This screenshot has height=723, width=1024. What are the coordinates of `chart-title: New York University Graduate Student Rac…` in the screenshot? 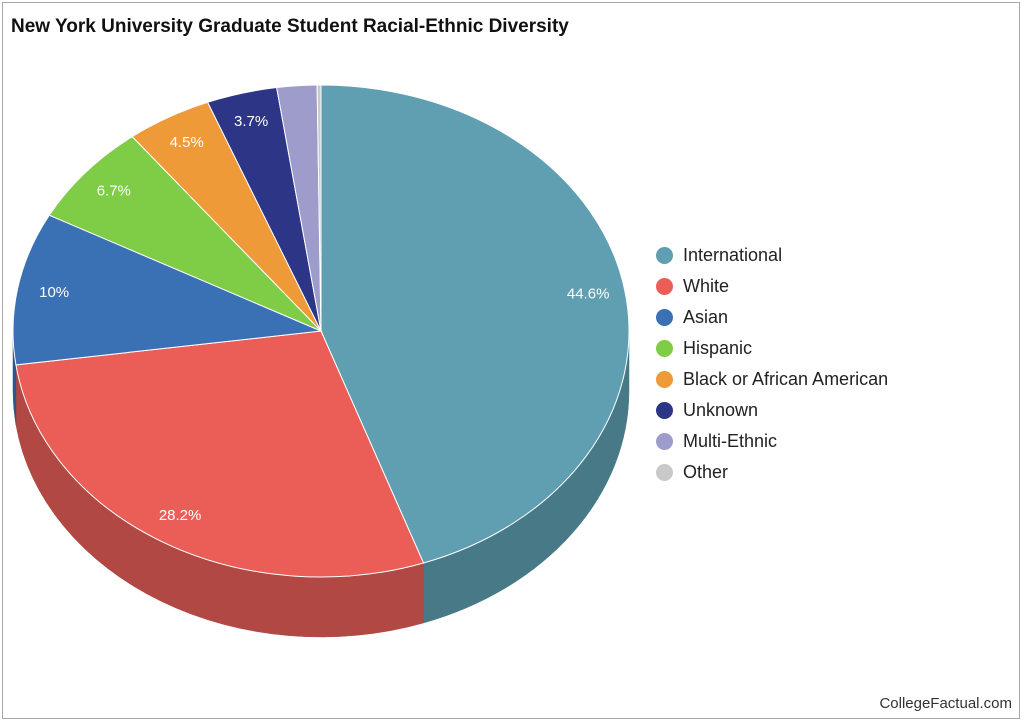 It's located at (290, 26).